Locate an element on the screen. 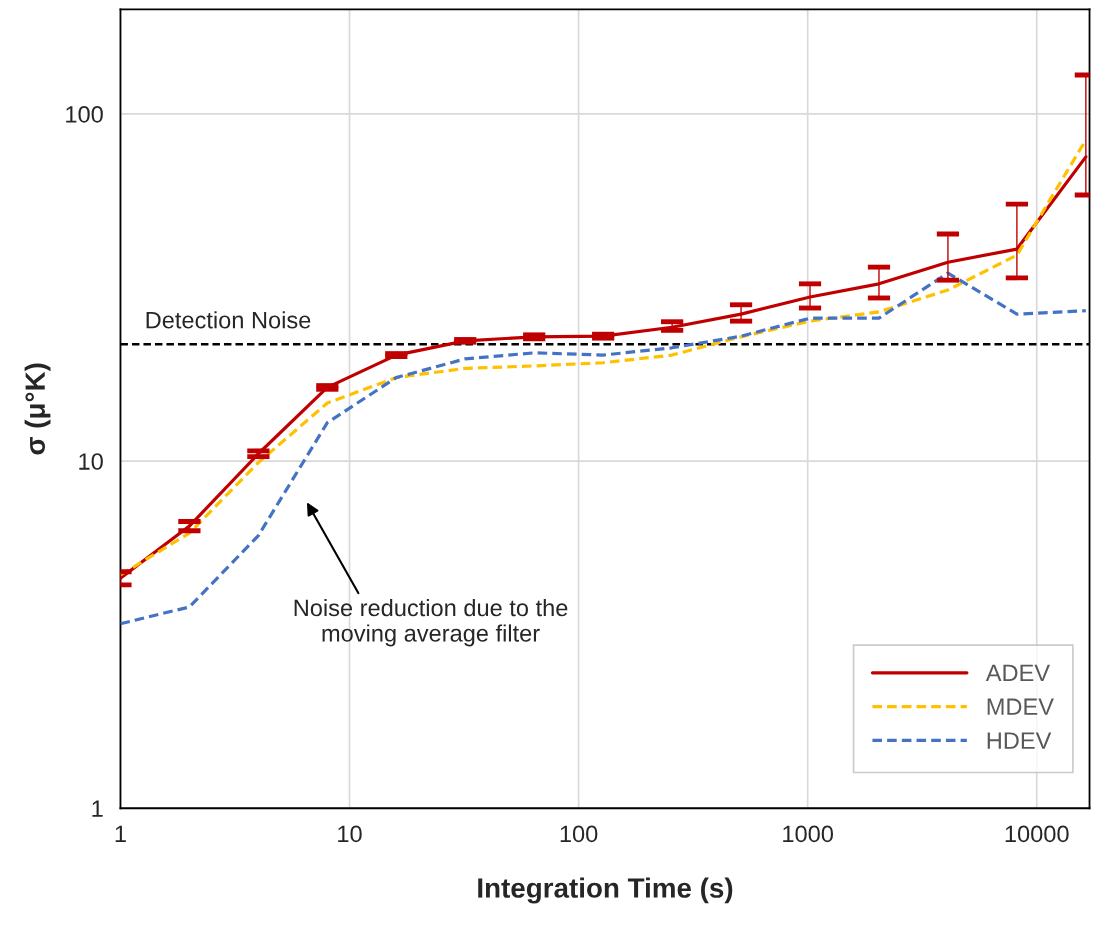 Image resolution: width=1095 pixels, height=942 pixels. y-tick-label: 100 is located at coordinates (84, 114).